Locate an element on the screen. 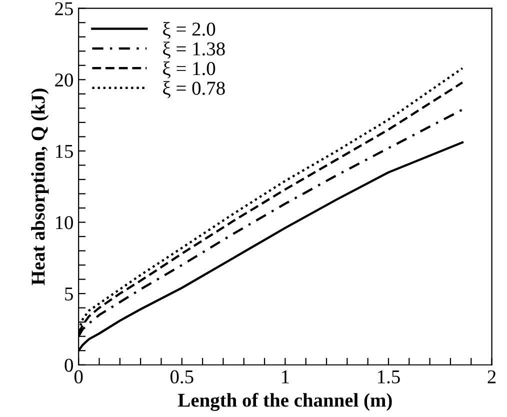 This screenshot has height=417, width=507. legend-label: ξ = 1.0 is located at coordinates (189, 69).